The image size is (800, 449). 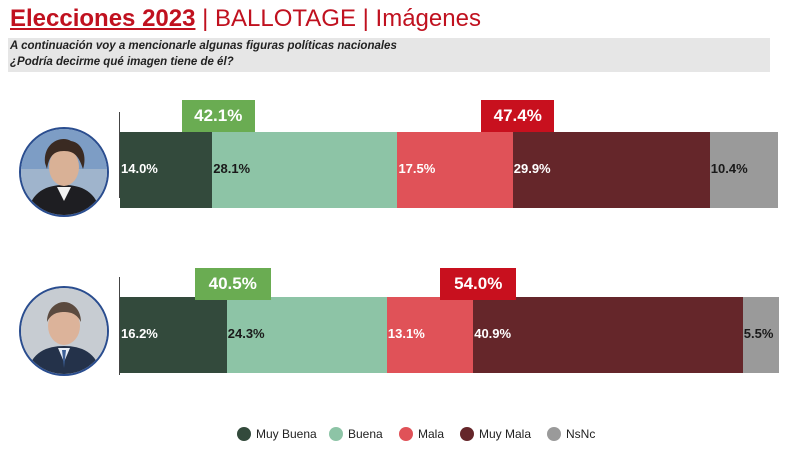 I want to click on negative-total-badge: 54.0%, so click(x=478, y=284).